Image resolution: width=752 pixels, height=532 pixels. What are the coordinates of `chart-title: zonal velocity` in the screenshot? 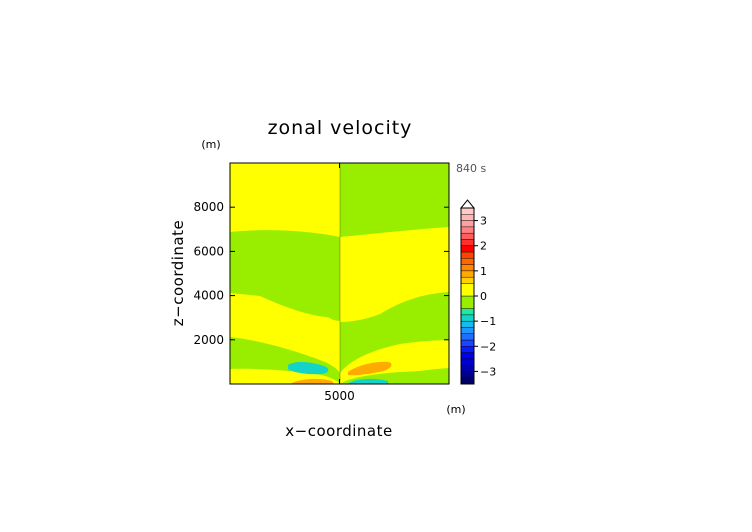 It's located at (340, 128).